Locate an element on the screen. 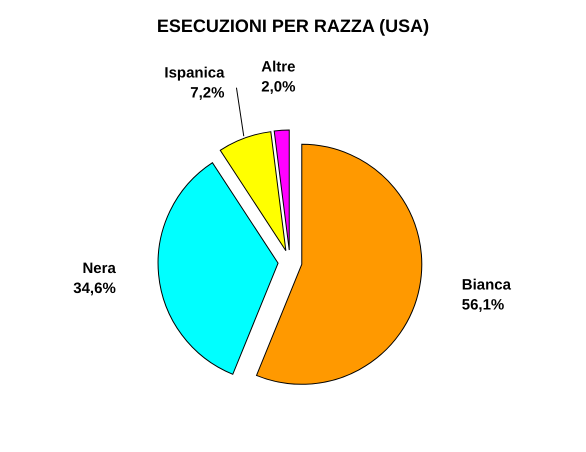 Image resolution: width=586 pixels, height=452 pixels. data-label: 7,2% is located at coordinates (207, 93).